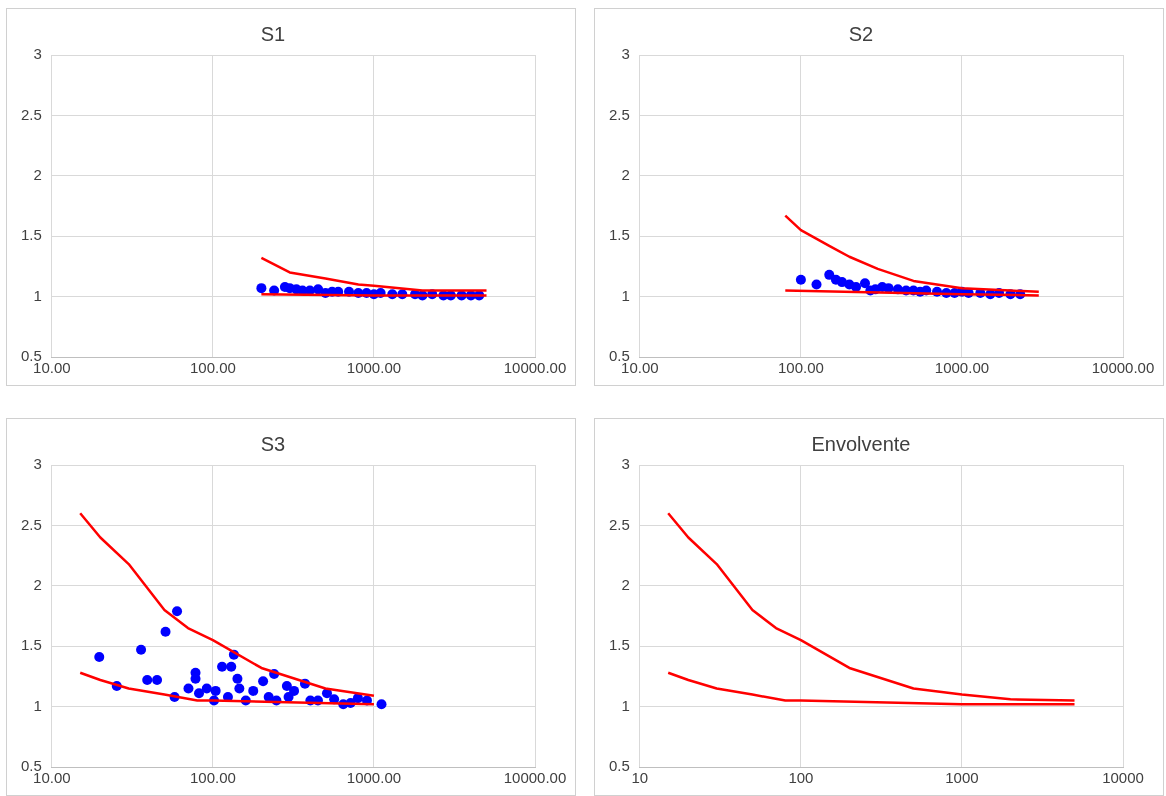 Image resolution: width=1166 pixels, height=796 pixels. Describe the element at coordinates (861, 33) in the screenshot. I see `chart-title: S2` at that location.